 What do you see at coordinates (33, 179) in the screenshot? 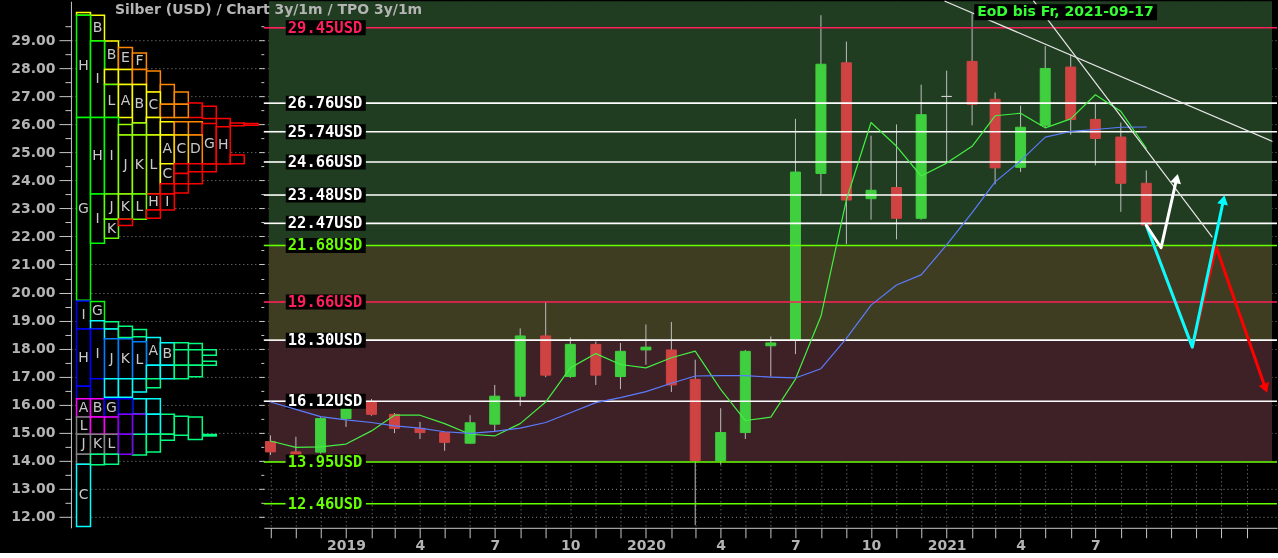
I see `y-tick-label: 24.00` at bounding box center [33, 179].